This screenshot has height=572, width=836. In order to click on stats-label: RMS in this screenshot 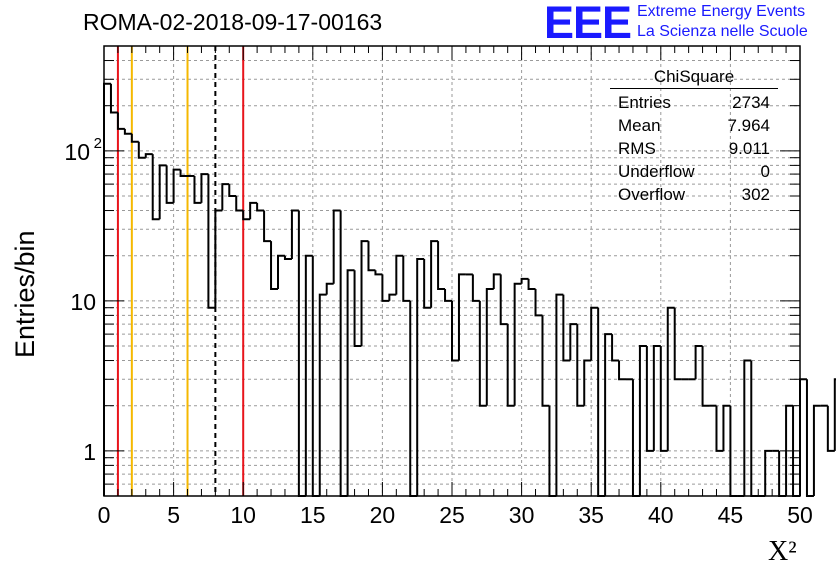, I will do `click(637, 148)`.